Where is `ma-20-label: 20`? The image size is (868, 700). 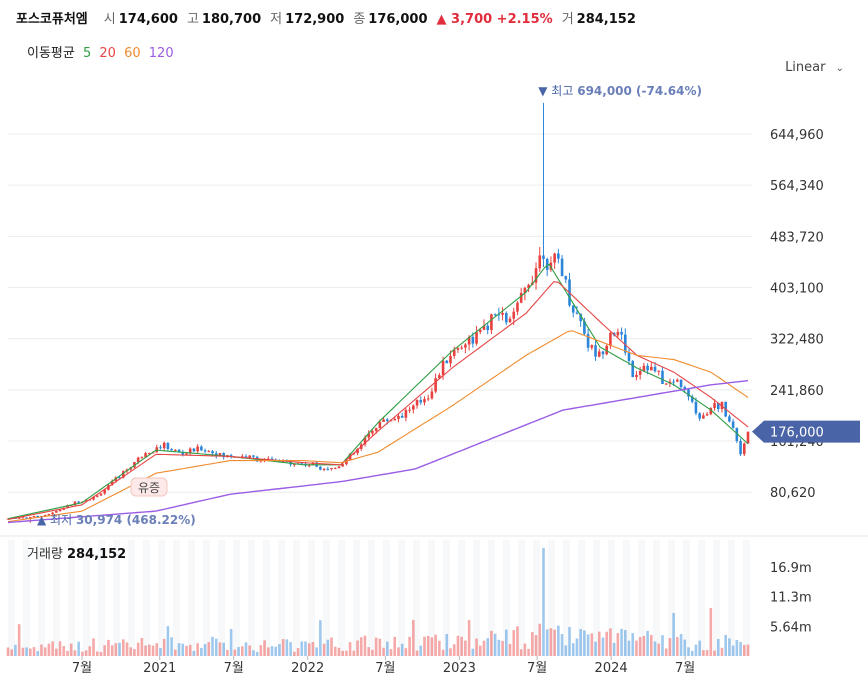
ma-20-label: 20 is located at coordinates (107, 53).